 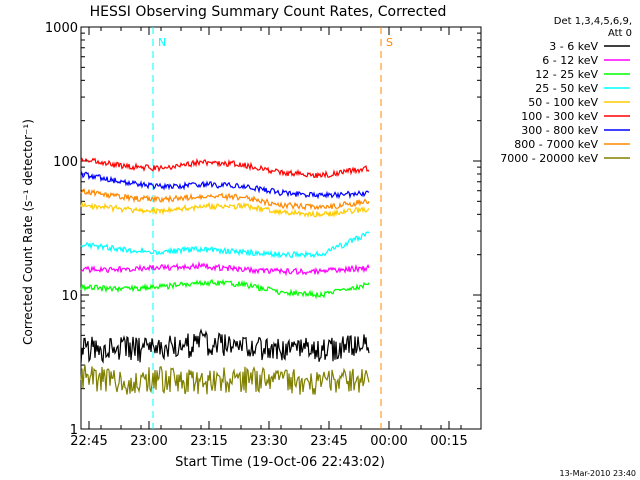 I want to click on annotation-label: N, so click(x=162, y=42).